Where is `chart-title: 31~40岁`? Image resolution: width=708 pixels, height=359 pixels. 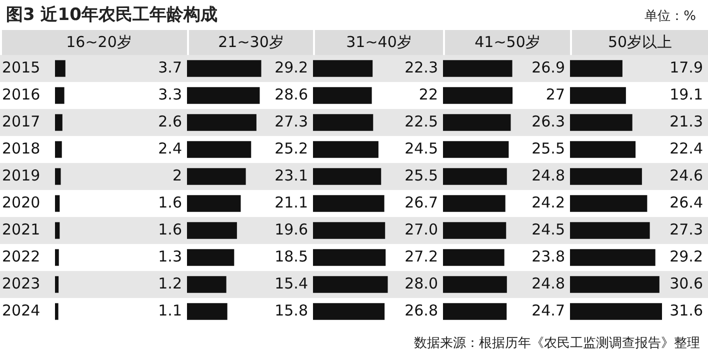
chart-title: 31~40岁 is located at coordinates (378, 42).